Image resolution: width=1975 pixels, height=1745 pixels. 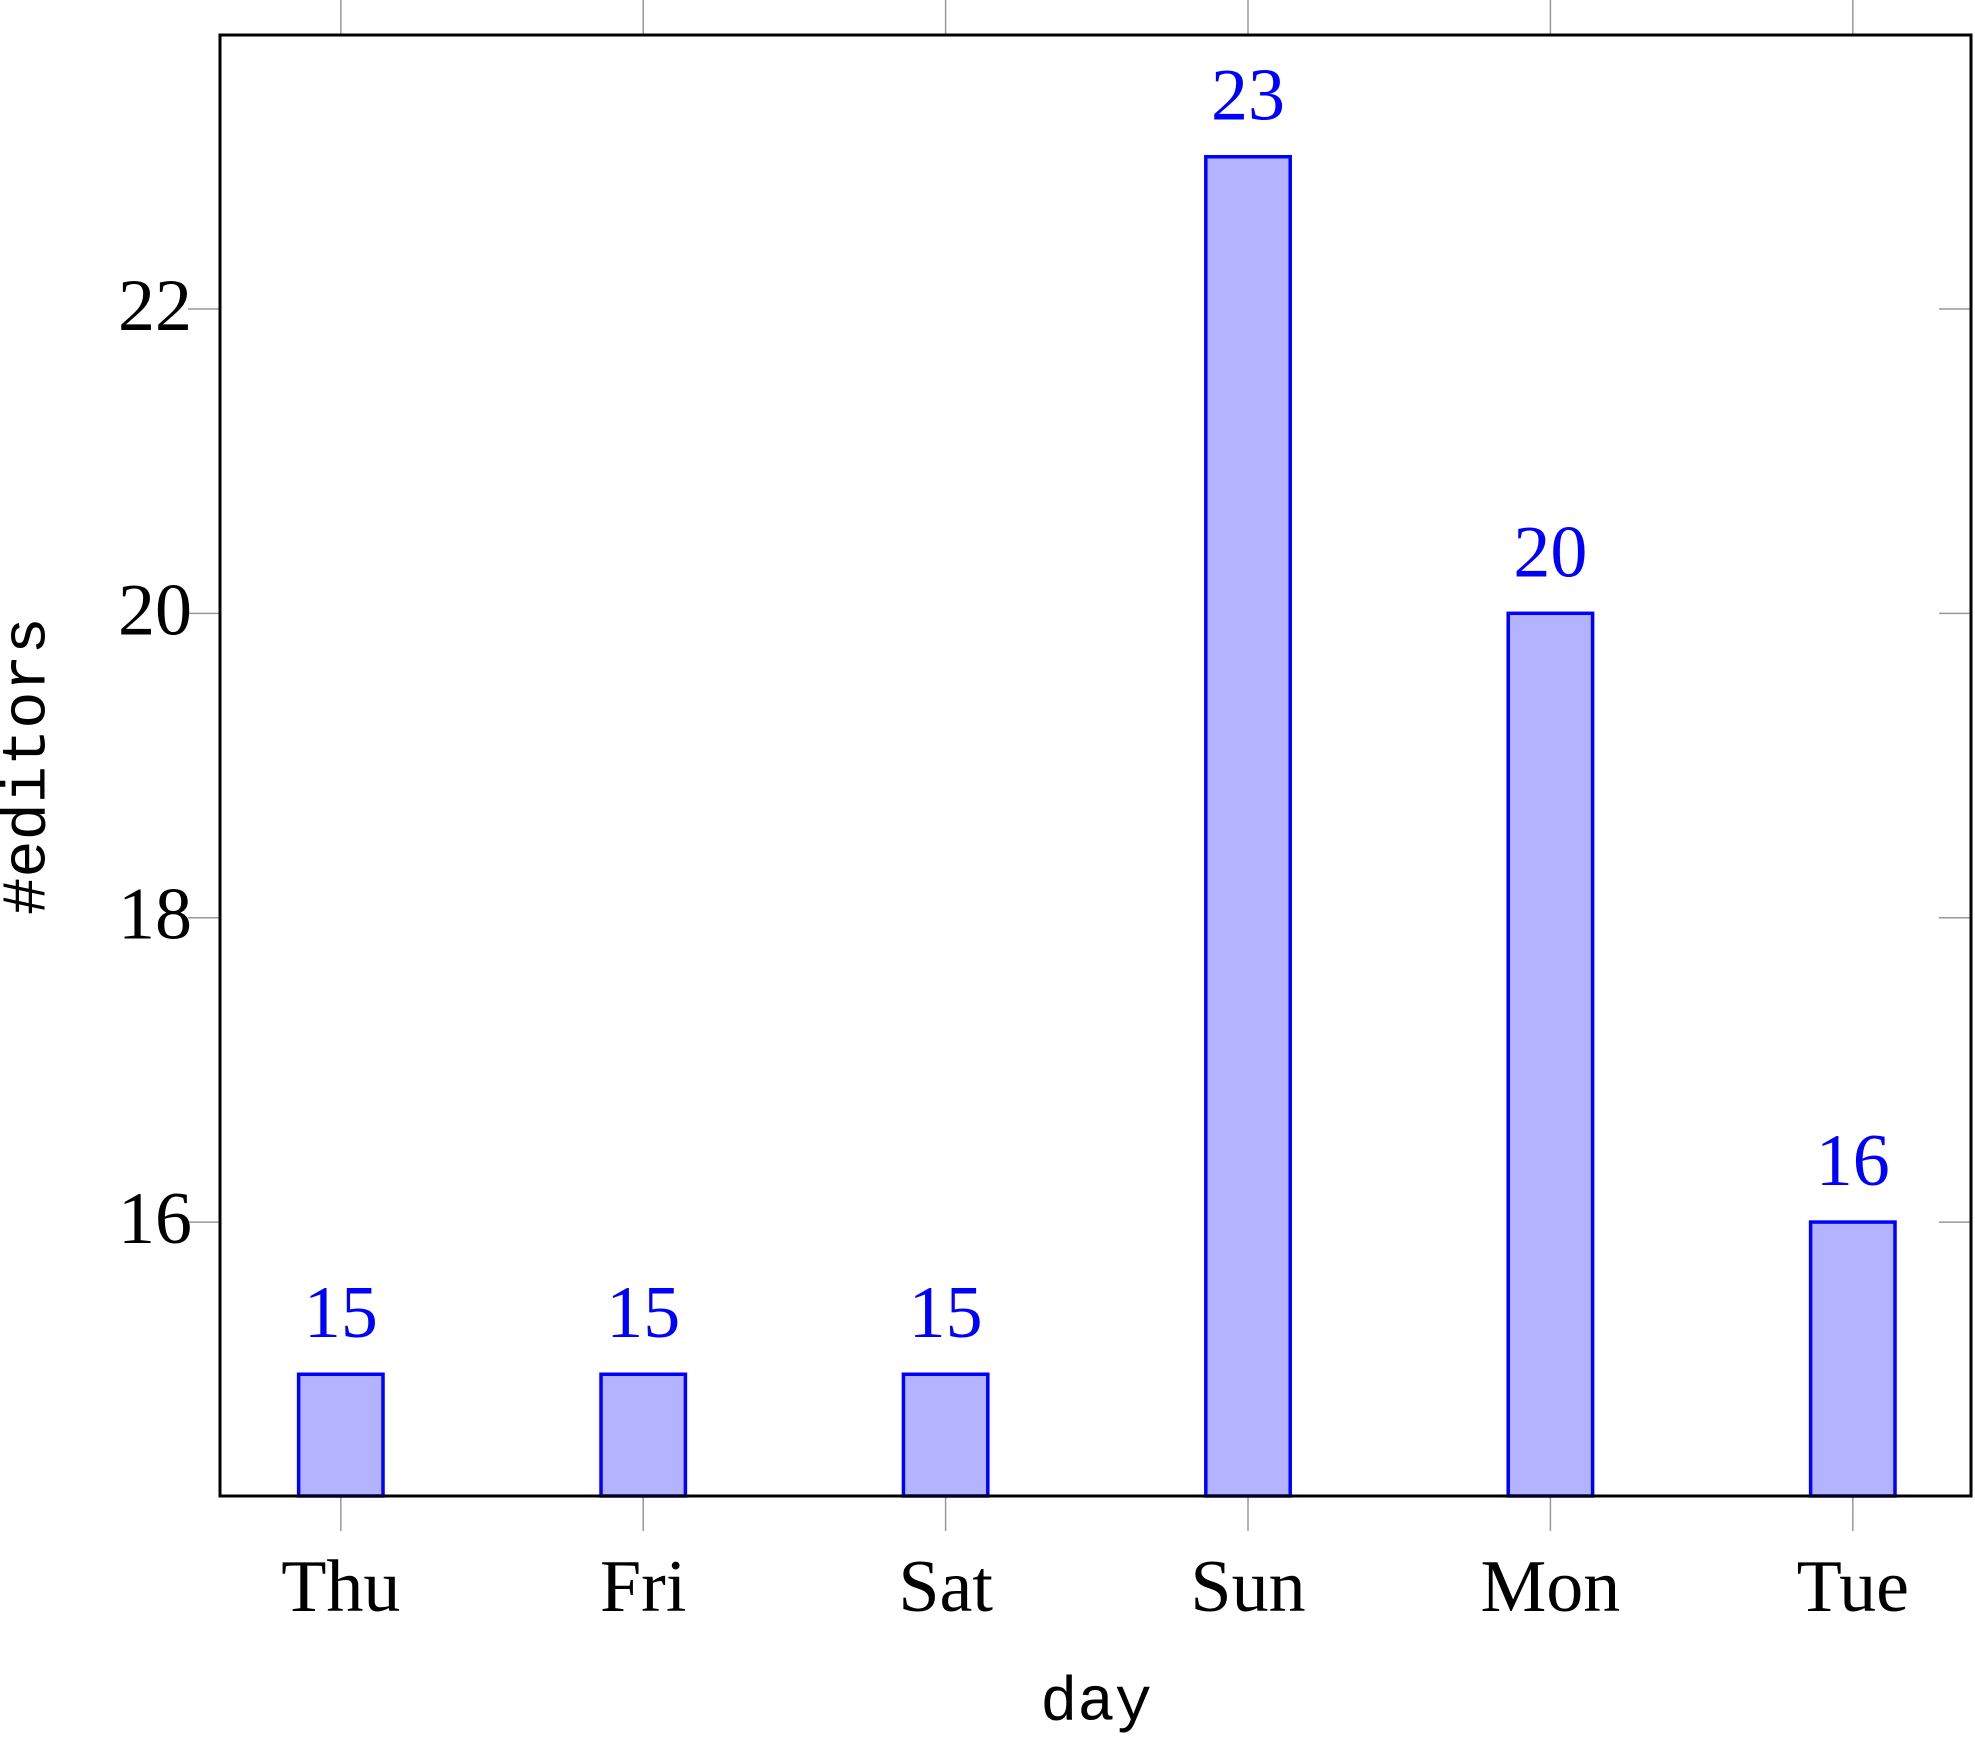 I want to click on y-tick-label: 22, so click(x=155, y=306).